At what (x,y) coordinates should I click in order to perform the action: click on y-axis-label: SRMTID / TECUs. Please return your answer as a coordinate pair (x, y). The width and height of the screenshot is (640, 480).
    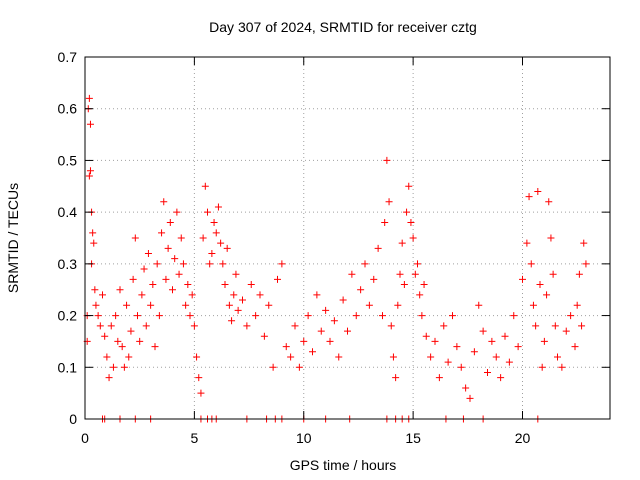
    Looking at the image, I should click on (13, 238).